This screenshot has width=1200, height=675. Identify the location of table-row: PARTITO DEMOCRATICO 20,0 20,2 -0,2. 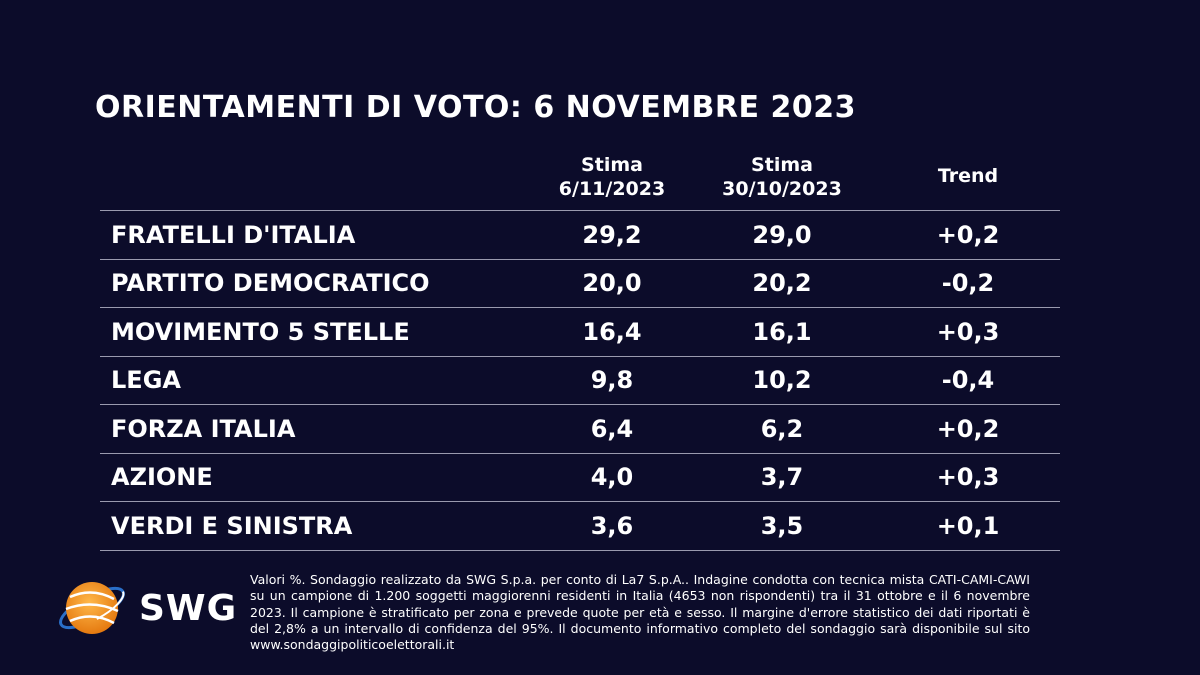
(580, 284).